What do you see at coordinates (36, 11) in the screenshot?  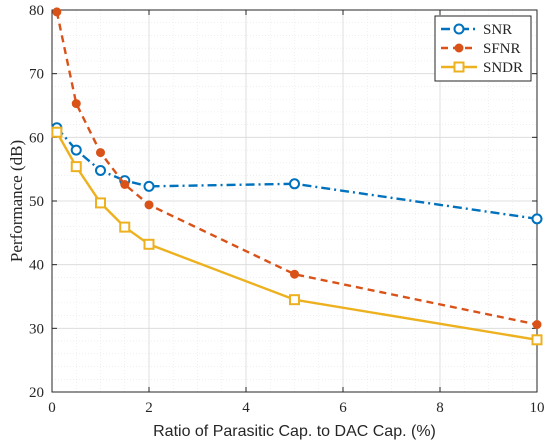 I see `y-tick-label: 80` at bounding box center [36, 11].